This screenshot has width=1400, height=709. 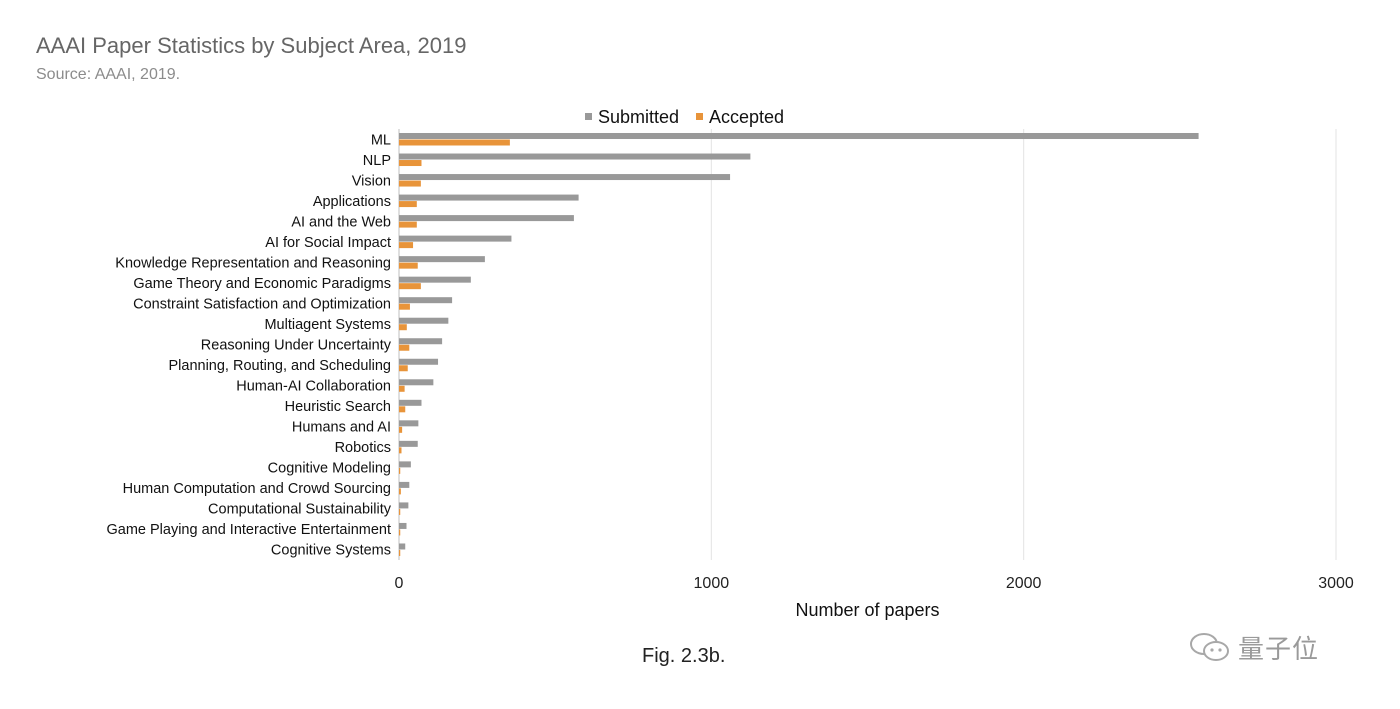 I want to click on y-tick-label: Human Computation and Crowd Sourcing, so click(x=257, y=489).